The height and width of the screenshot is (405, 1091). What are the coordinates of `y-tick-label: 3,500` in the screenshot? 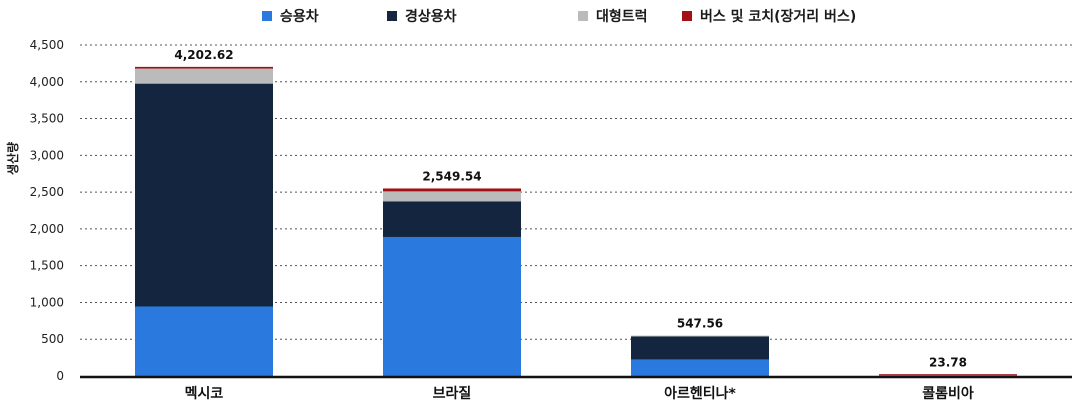 It's located at (47, 119).